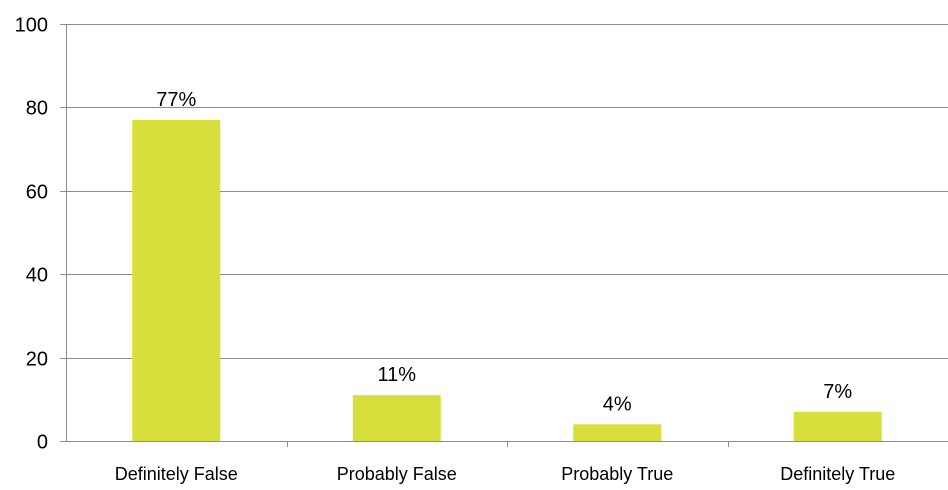 The height and width of the screenshot is (490, 948). What do you see at coordinates (176, 100) in the screenshot?
I see `data-label: 77%` at bounding box center [176, 100].